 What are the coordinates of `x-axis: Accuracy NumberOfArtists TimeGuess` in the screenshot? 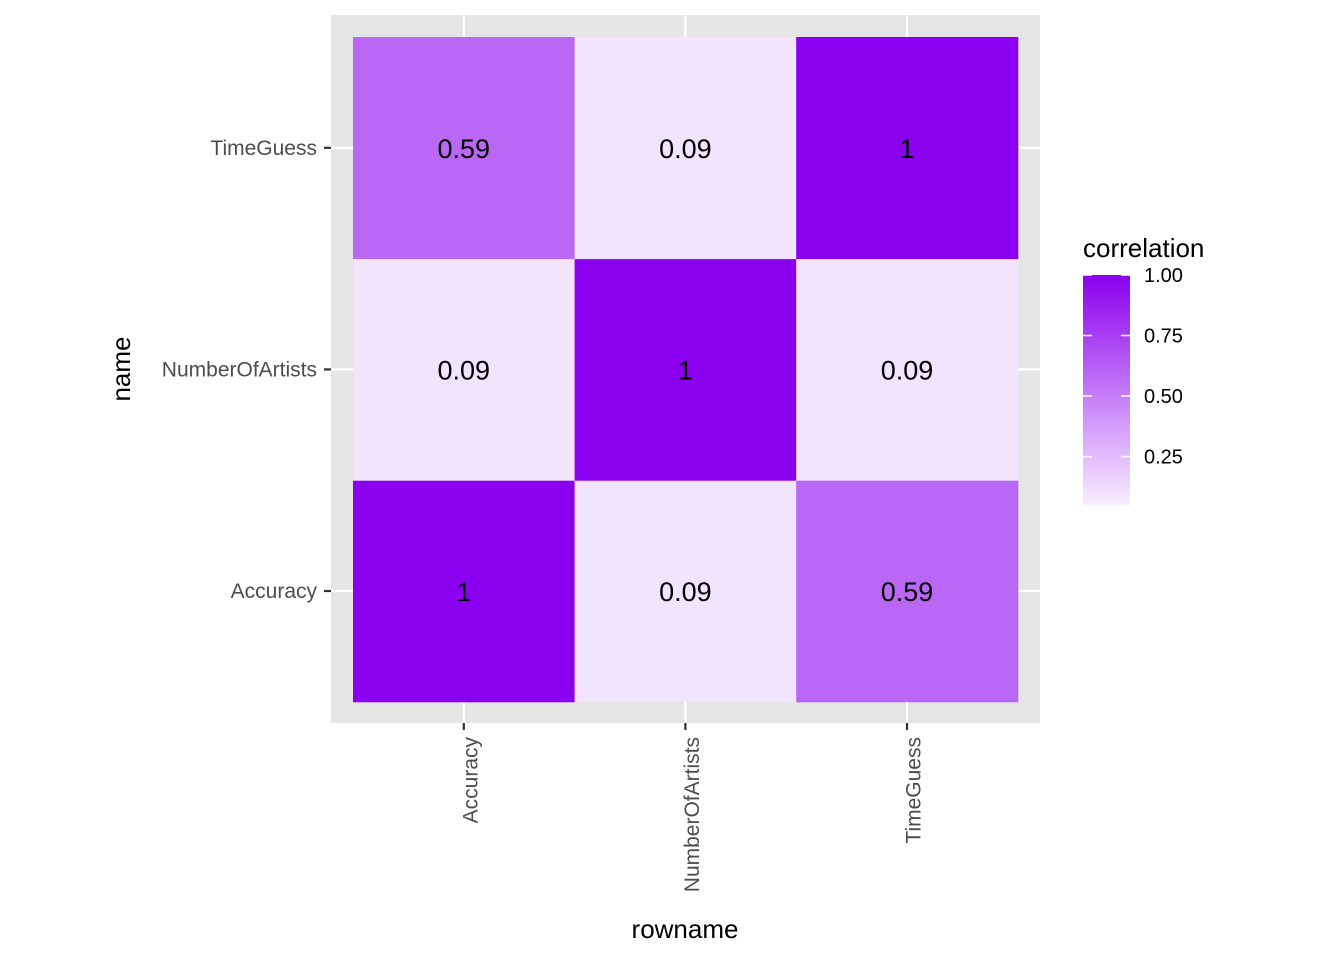 It's located at (692, 807).